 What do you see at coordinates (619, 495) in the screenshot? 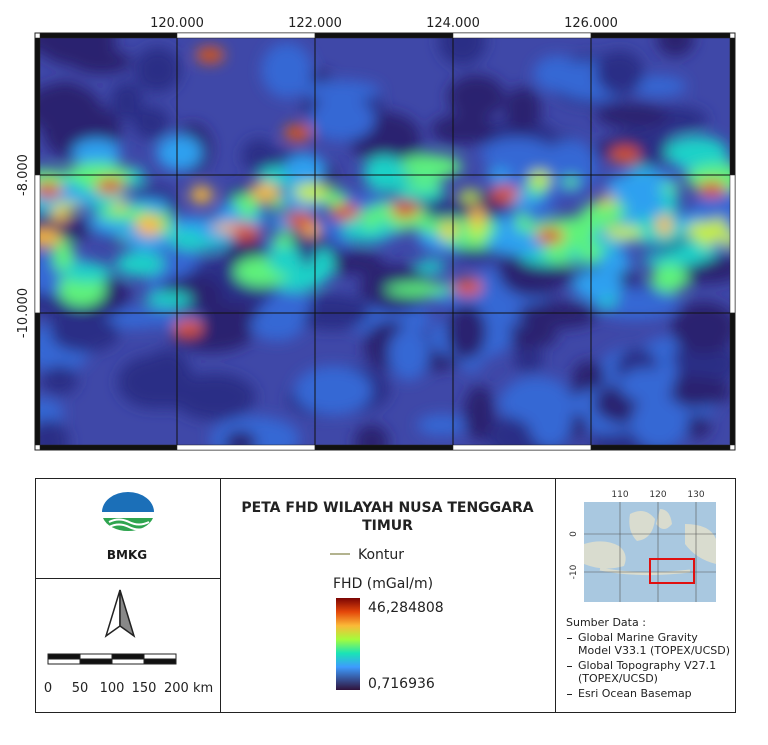
I see `inset-label: 110` at bounding box center [619, 495].